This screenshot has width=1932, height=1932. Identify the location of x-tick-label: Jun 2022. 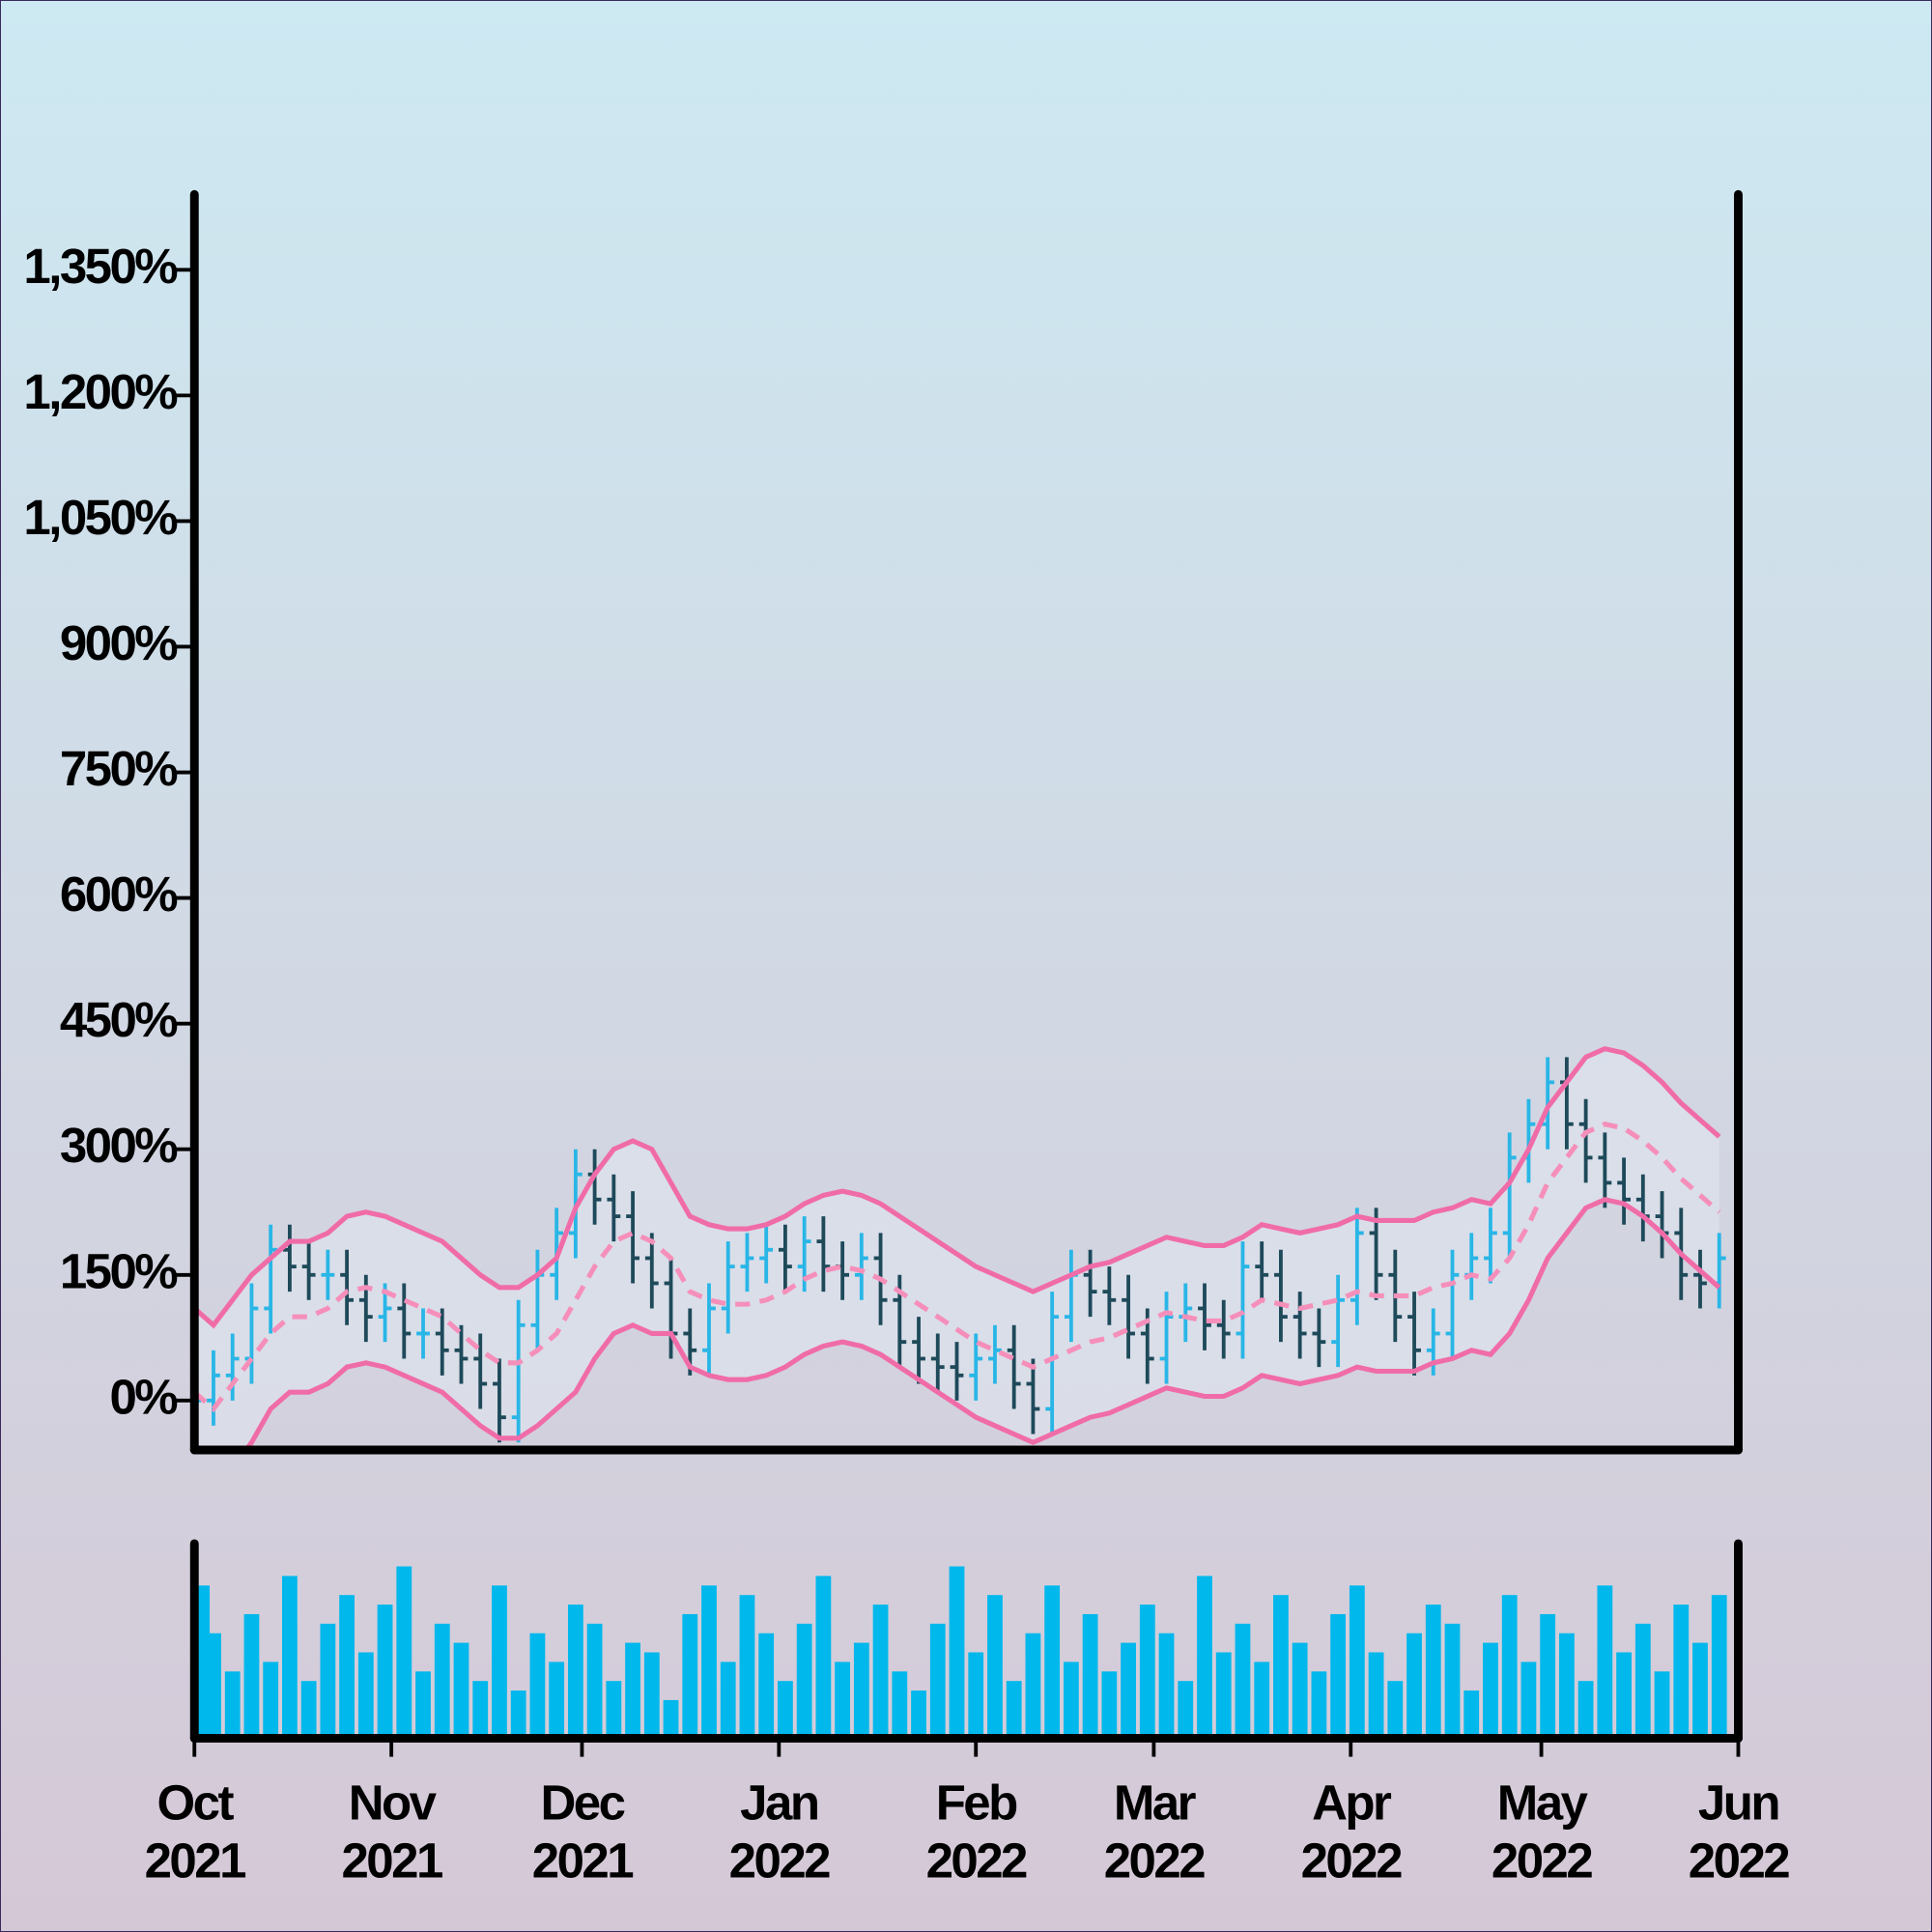
(1739, 1832).